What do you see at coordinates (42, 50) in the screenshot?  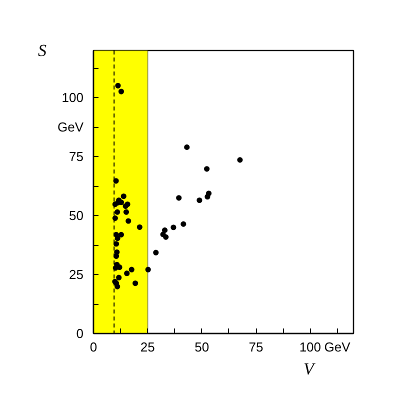 I see `y-axis-title: S` at bounding box center [42, 50].